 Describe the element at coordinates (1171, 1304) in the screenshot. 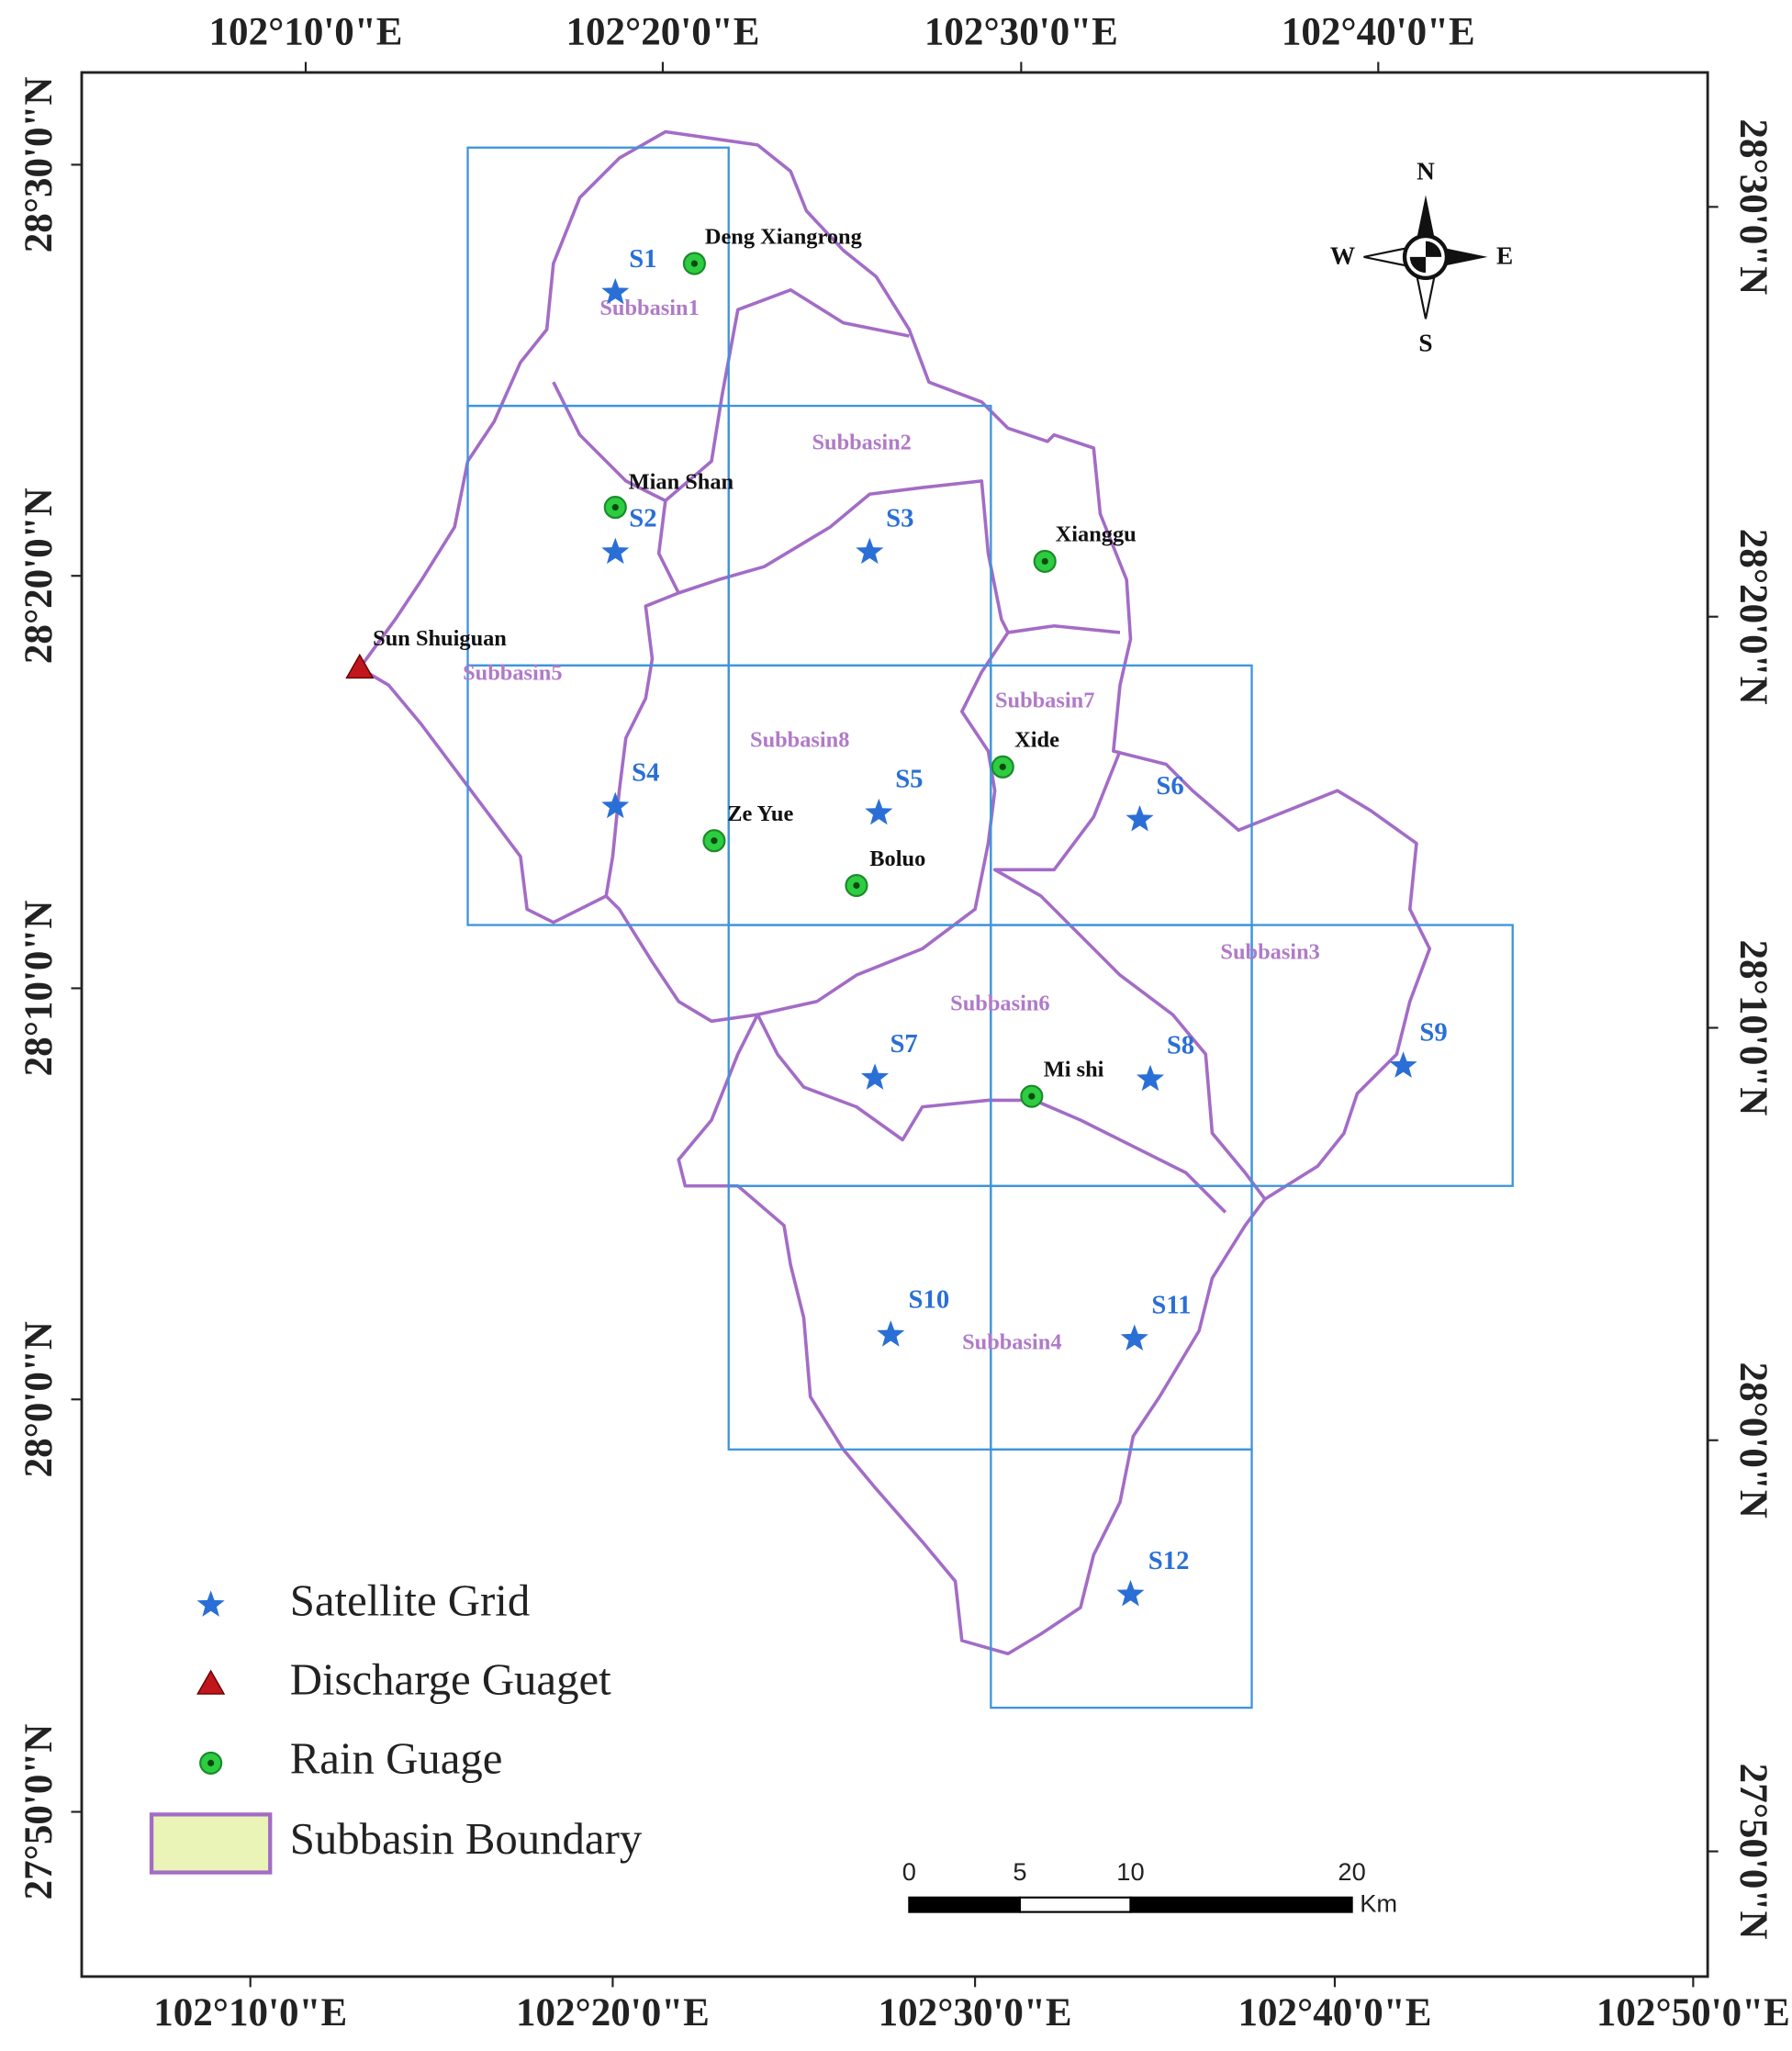

I see `satellite-grid-label: S11` at that location.